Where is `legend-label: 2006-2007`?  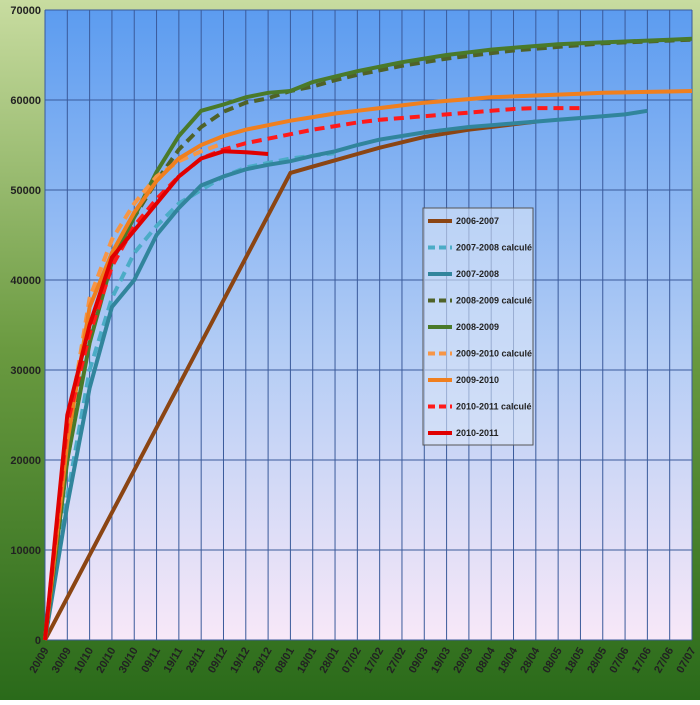
legend-label: 2006-2007 is located at coordinates (477, 221).